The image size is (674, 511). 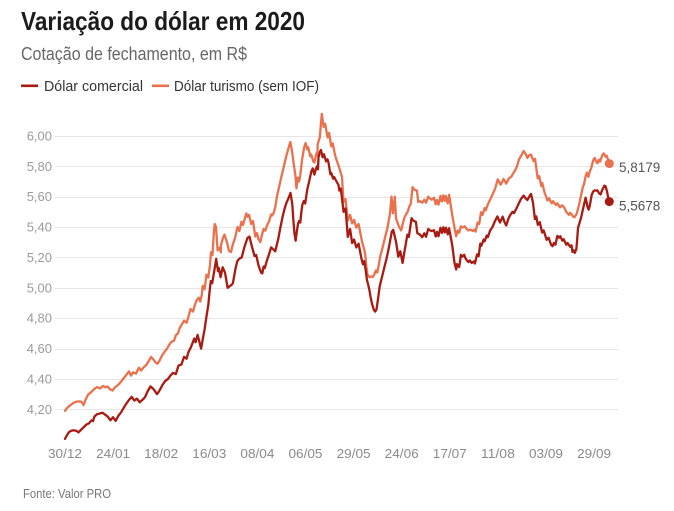 What do you see at coordinates (402, 453) in the screenshot?
I see `svg-text: 24/06` at bounding box center [402, 453].